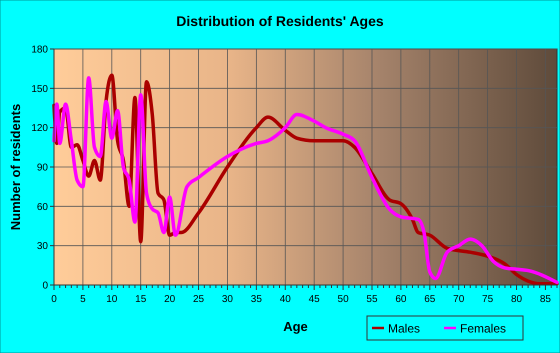  I want to click on y-tick-label: 150, so click(39, 89).